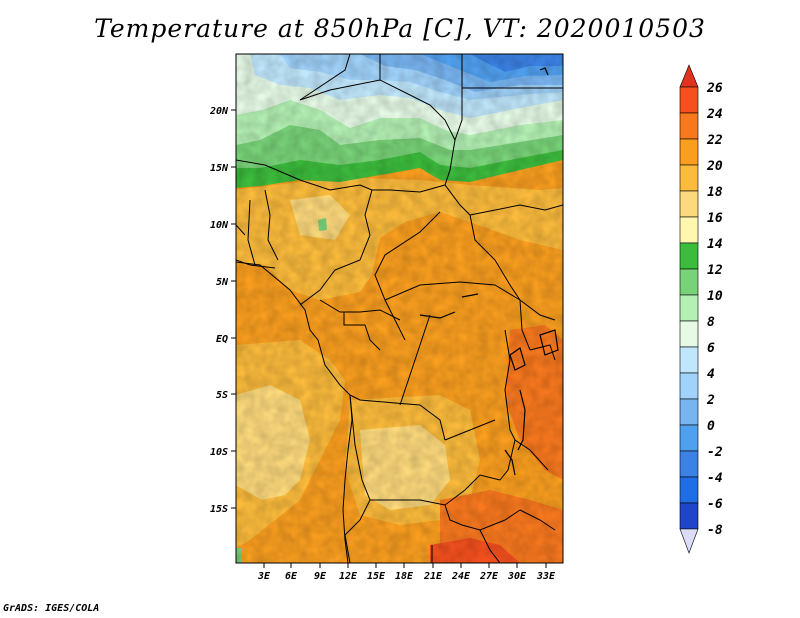 The height and width of the screenshot is (618, 800). I want to click on colorbar-label-minus8: -8, so click(715, 530).